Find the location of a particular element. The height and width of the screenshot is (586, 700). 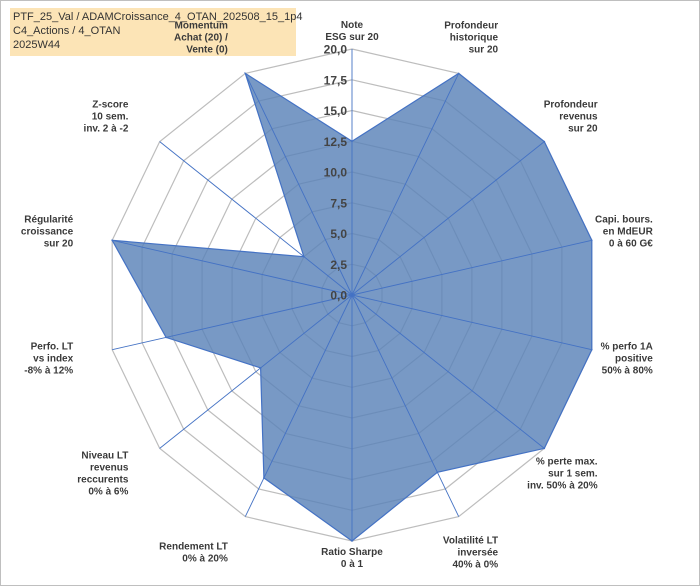

category-label-line: Niveau LT is located at coordinates (104, 455).